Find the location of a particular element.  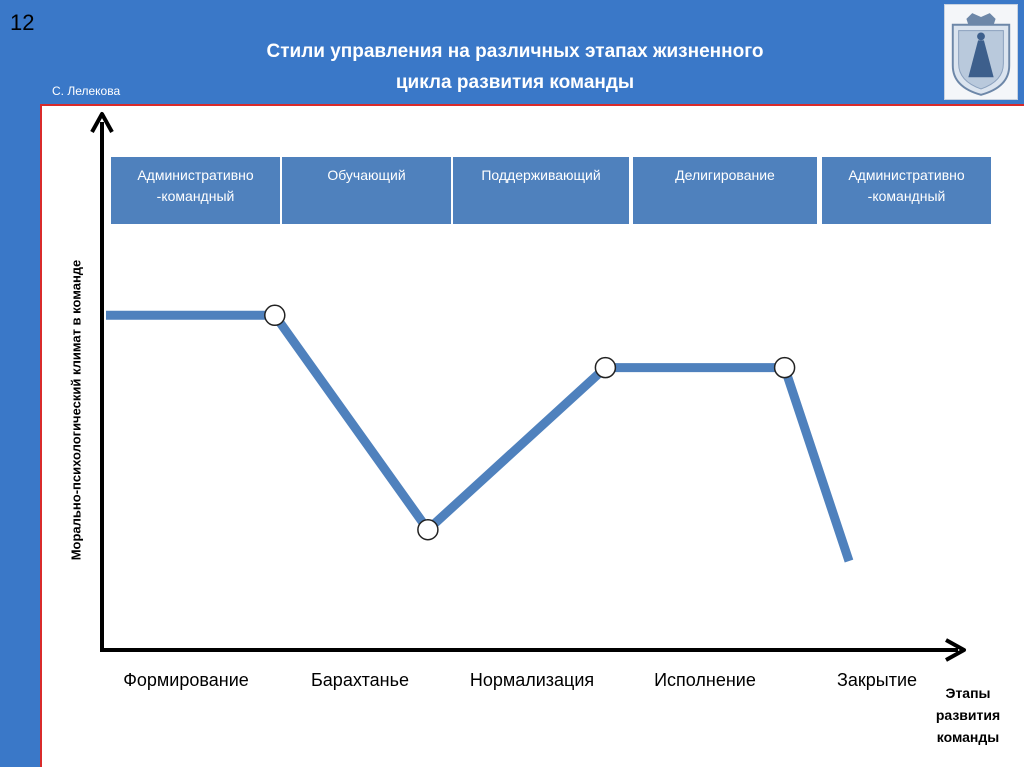

stage-style-label: Делигирование is located at coordinates (725, 175).